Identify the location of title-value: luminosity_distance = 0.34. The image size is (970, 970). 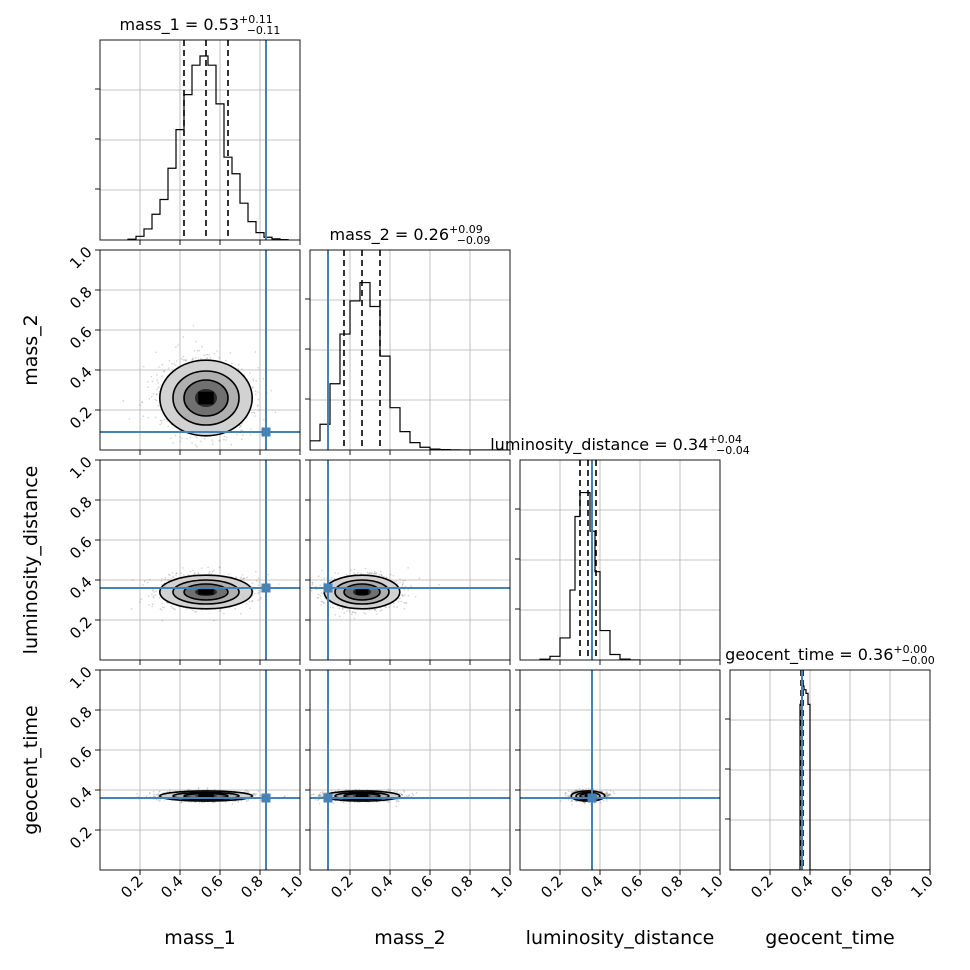
(599, 445).